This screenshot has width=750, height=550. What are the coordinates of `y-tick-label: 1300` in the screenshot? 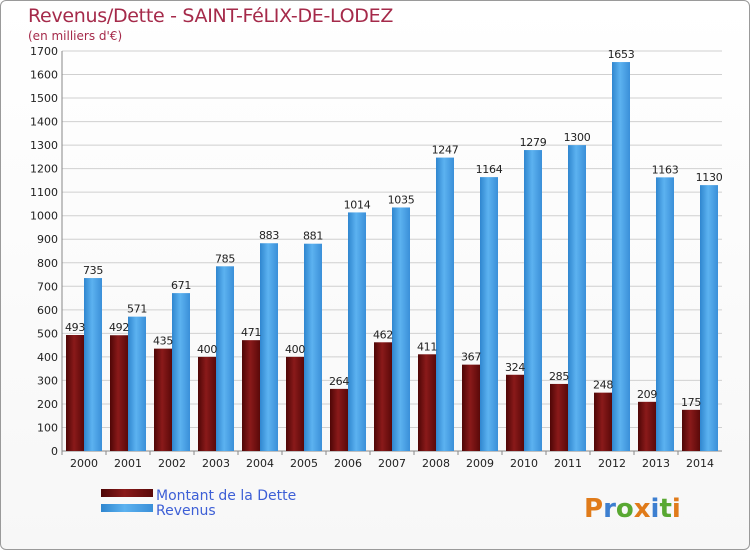 It's located at (44, 145).